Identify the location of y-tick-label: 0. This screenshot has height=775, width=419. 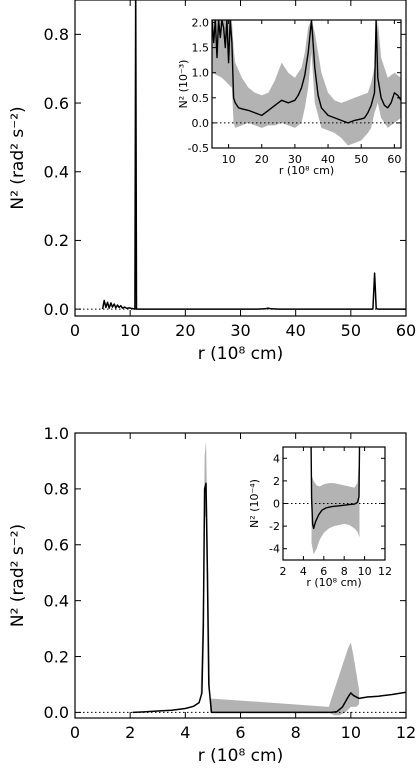
(276, 503).